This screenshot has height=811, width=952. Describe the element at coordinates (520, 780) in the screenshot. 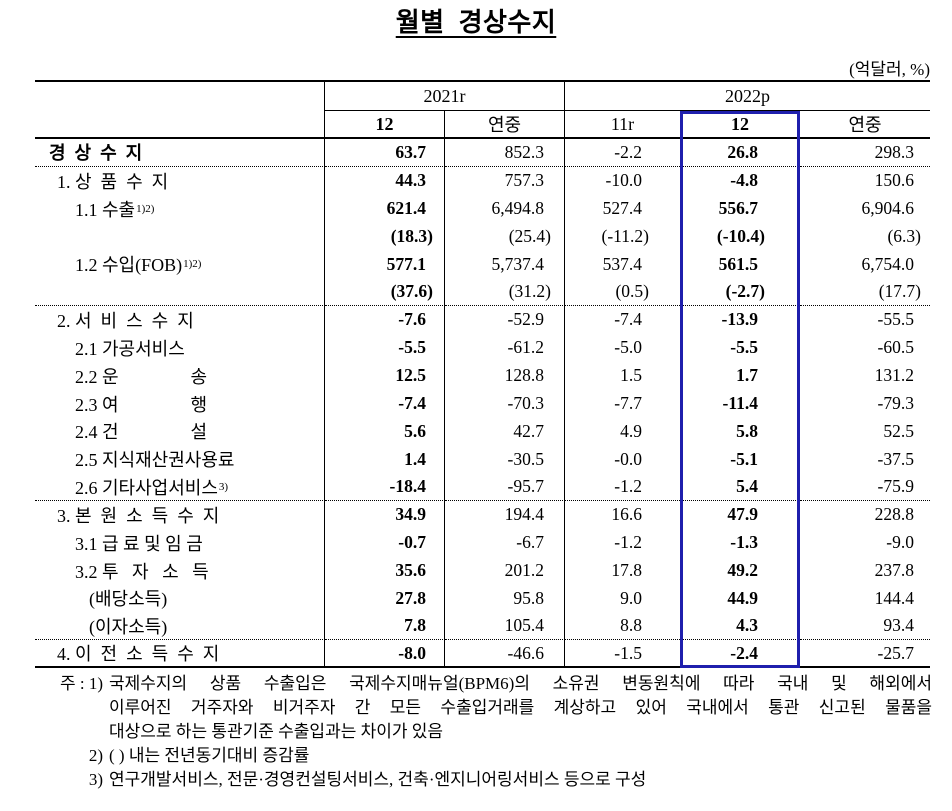

I see `footnote-text: 연구개발서비스, 전문·경영컨설팅서비스, 건축·엔지니어링서비스 등으로 구성` at that location.